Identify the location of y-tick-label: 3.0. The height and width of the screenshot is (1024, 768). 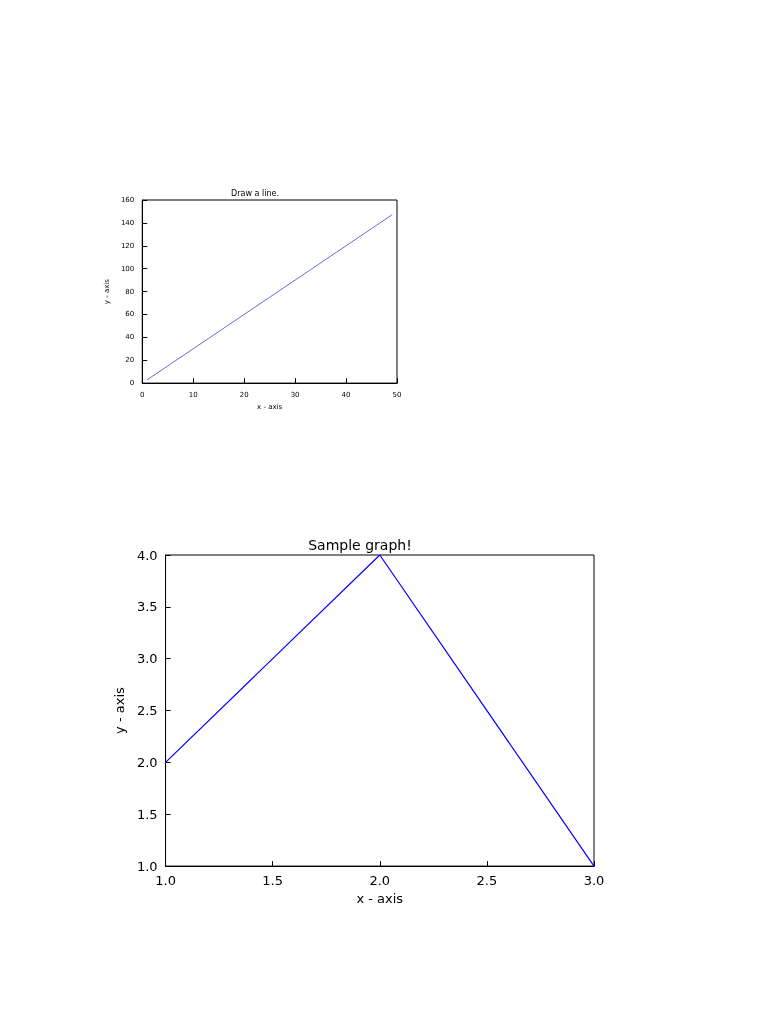
(147, 659).